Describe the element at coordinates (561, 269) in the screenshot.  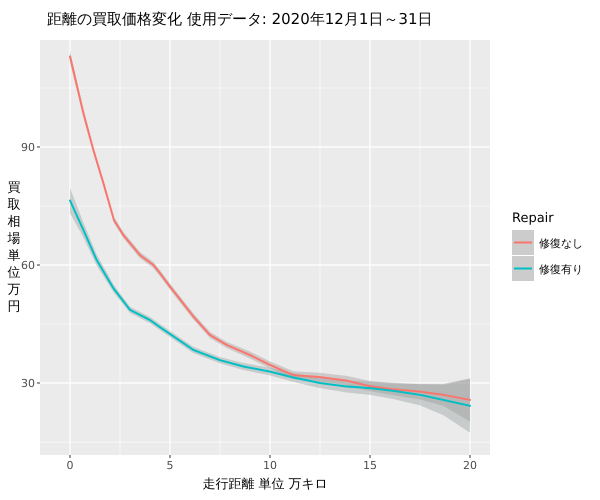
I see `legend-label: 修復有り` at that location.